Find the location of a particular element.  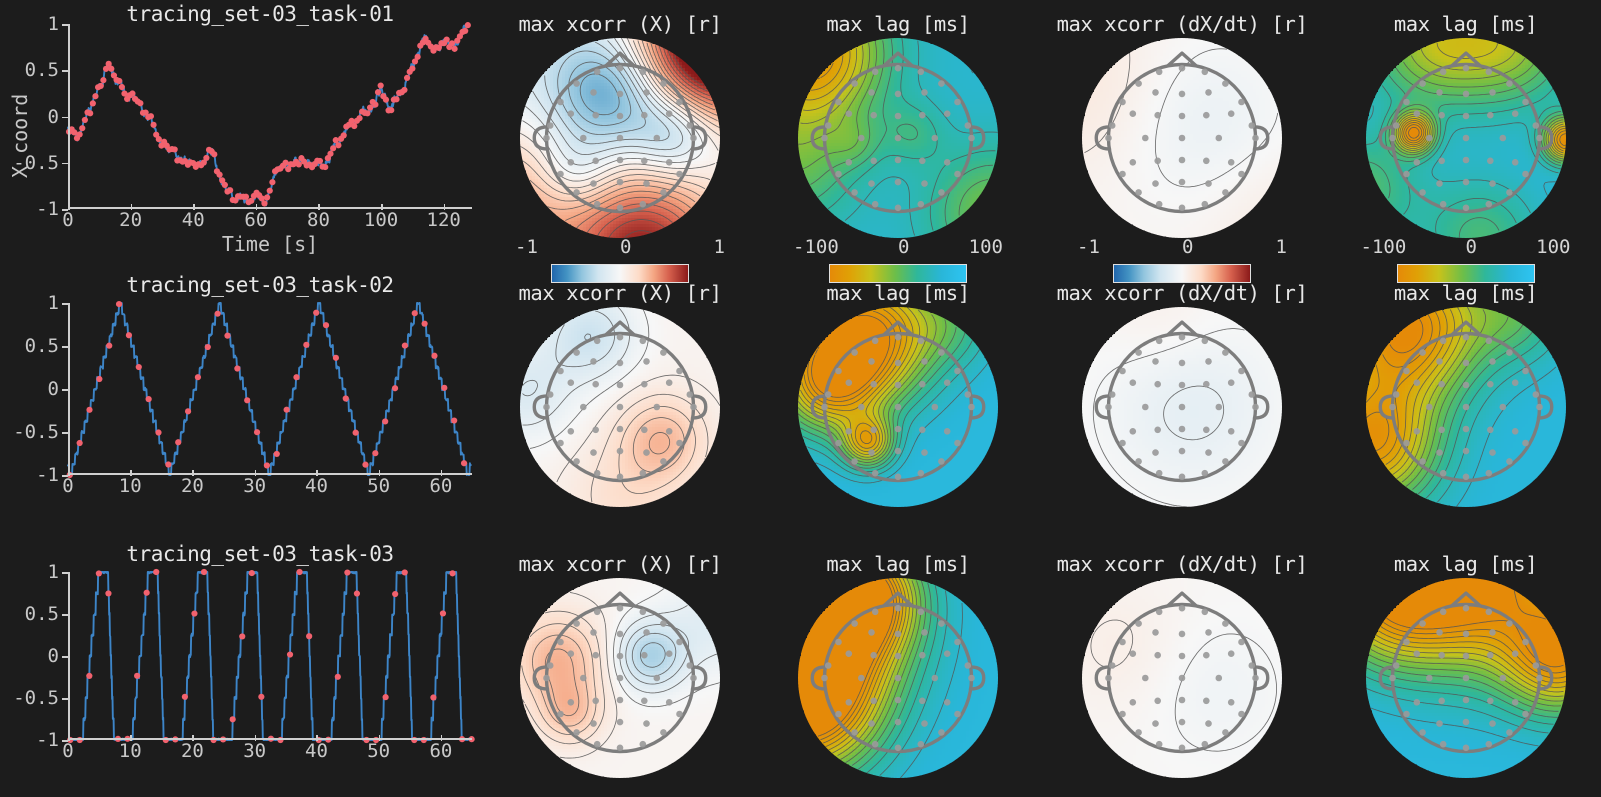

topoplot-r1c3: max lag [ms] -100 0 100 is located at coordinates (898, 141).